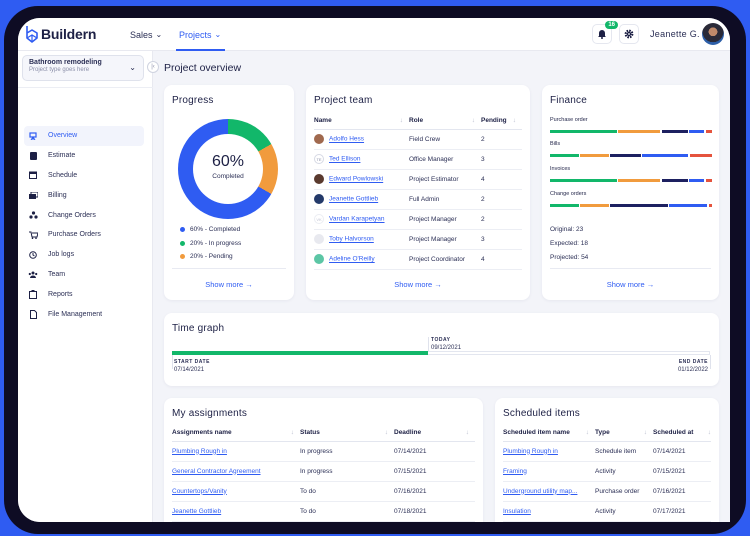  What do you see at coordinates (57, 195) in the screenshot?
I see `sidebar-item-label: Billing` at bounding box center [57, 195].